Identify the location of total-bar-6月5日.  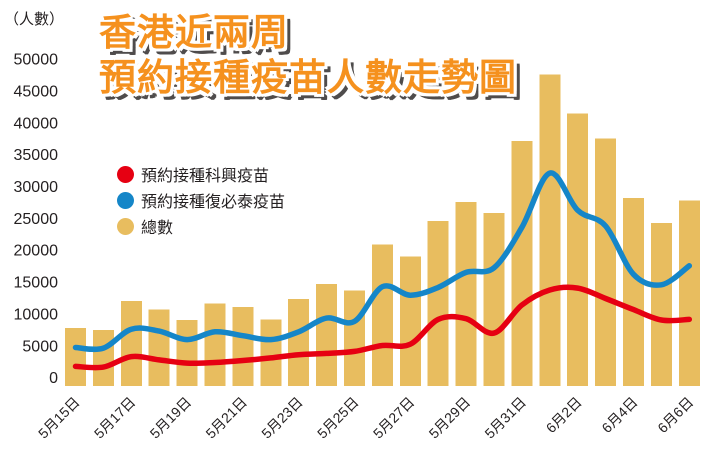
(661, 304).